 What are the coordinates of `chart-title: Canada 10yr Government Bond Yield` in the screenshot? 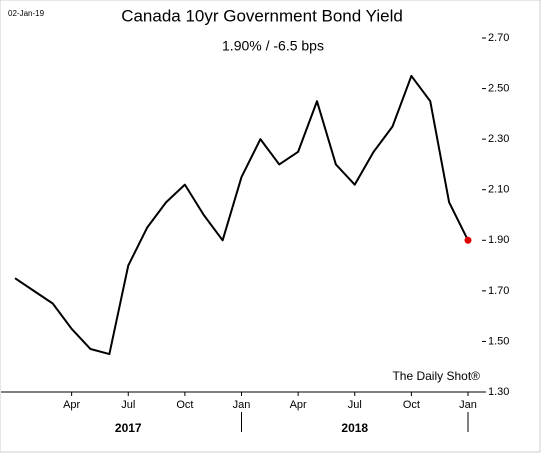 It's located at (262, 15).